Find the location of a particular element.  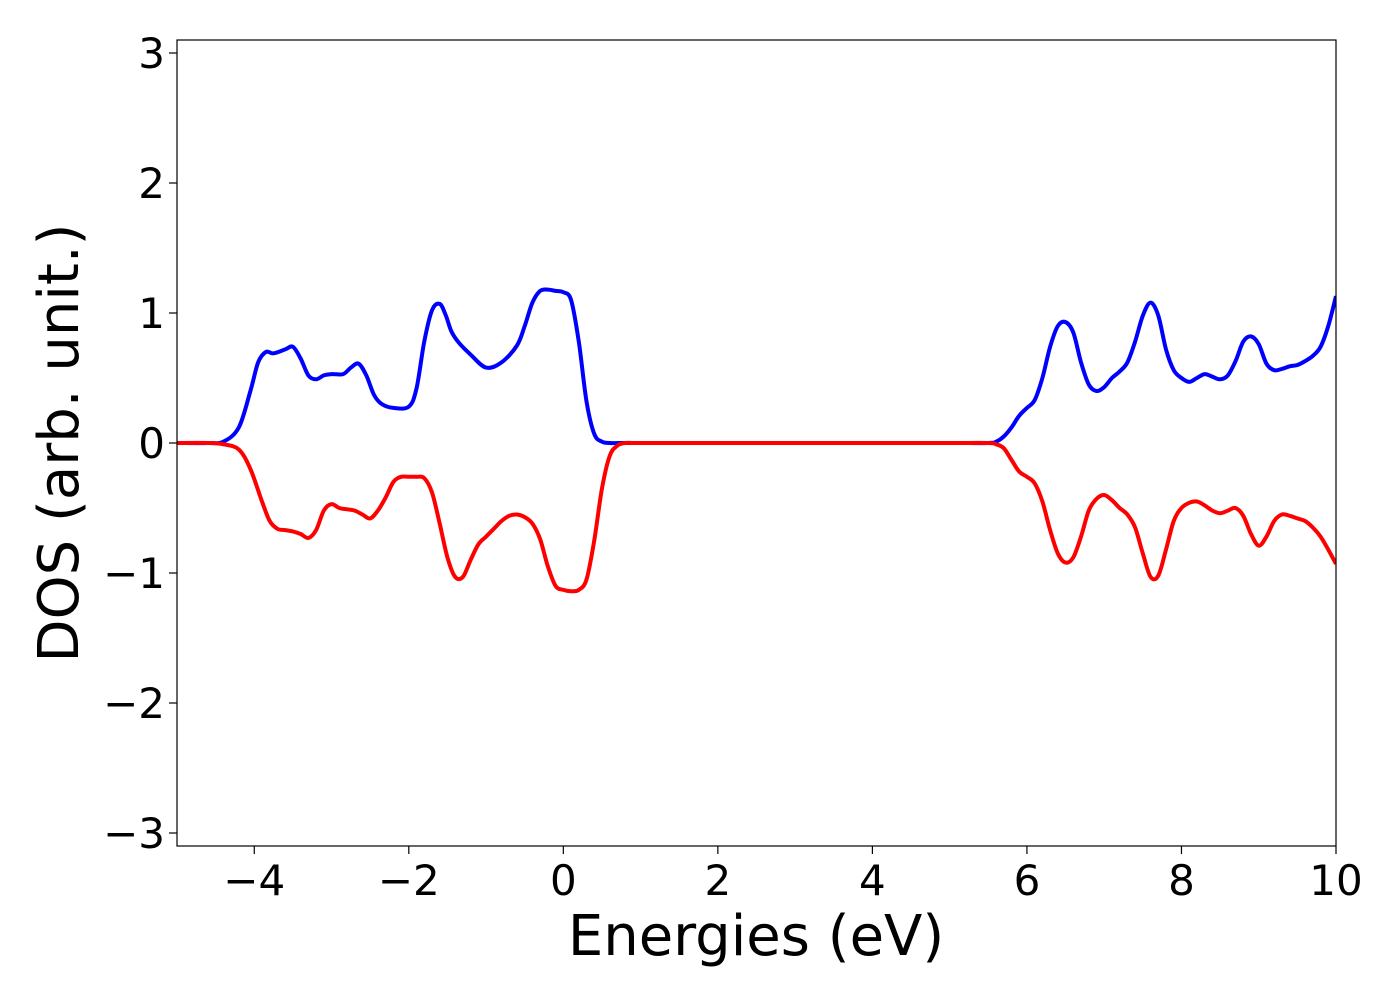

x-tick-label: −4 is located at coordinates (254, 880).